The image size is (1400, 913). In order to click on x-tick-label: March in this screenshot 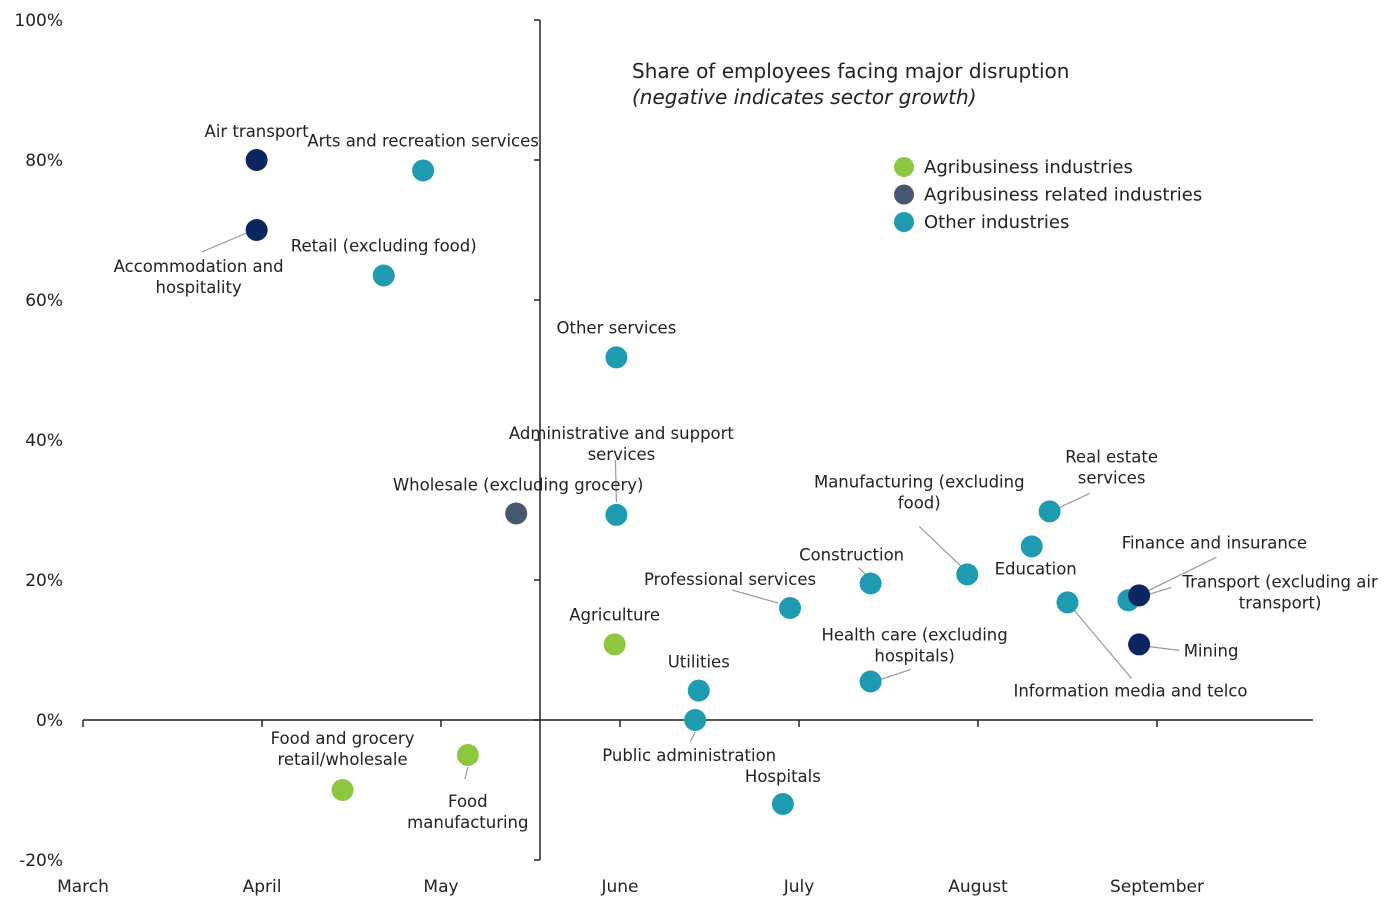, I will do `click(83, 887)`.